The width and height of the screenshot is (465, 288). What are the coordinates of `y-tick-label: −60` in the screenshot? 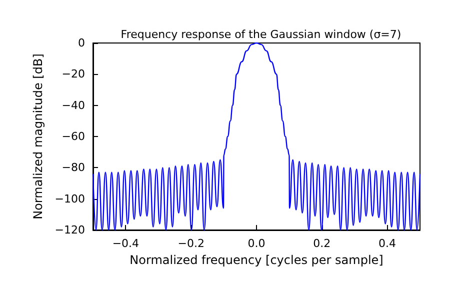 It's located at (73, 136).